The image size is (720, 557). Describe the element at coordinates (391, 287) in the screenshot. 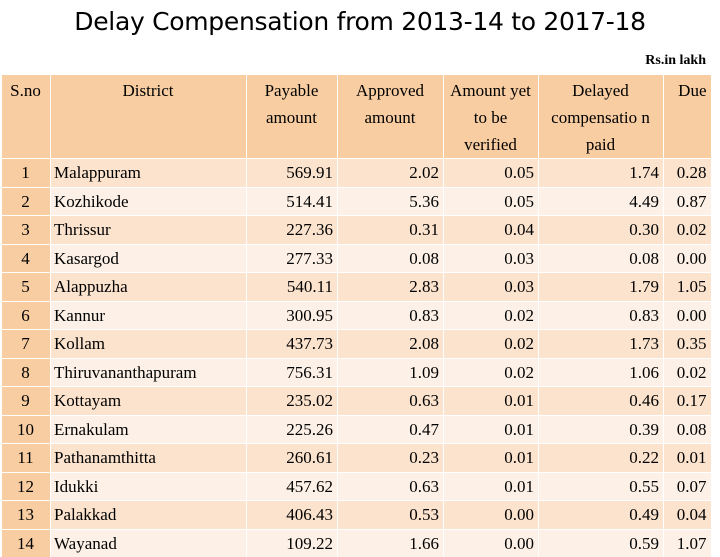

I see `cell-approved: 2.83` at that location.